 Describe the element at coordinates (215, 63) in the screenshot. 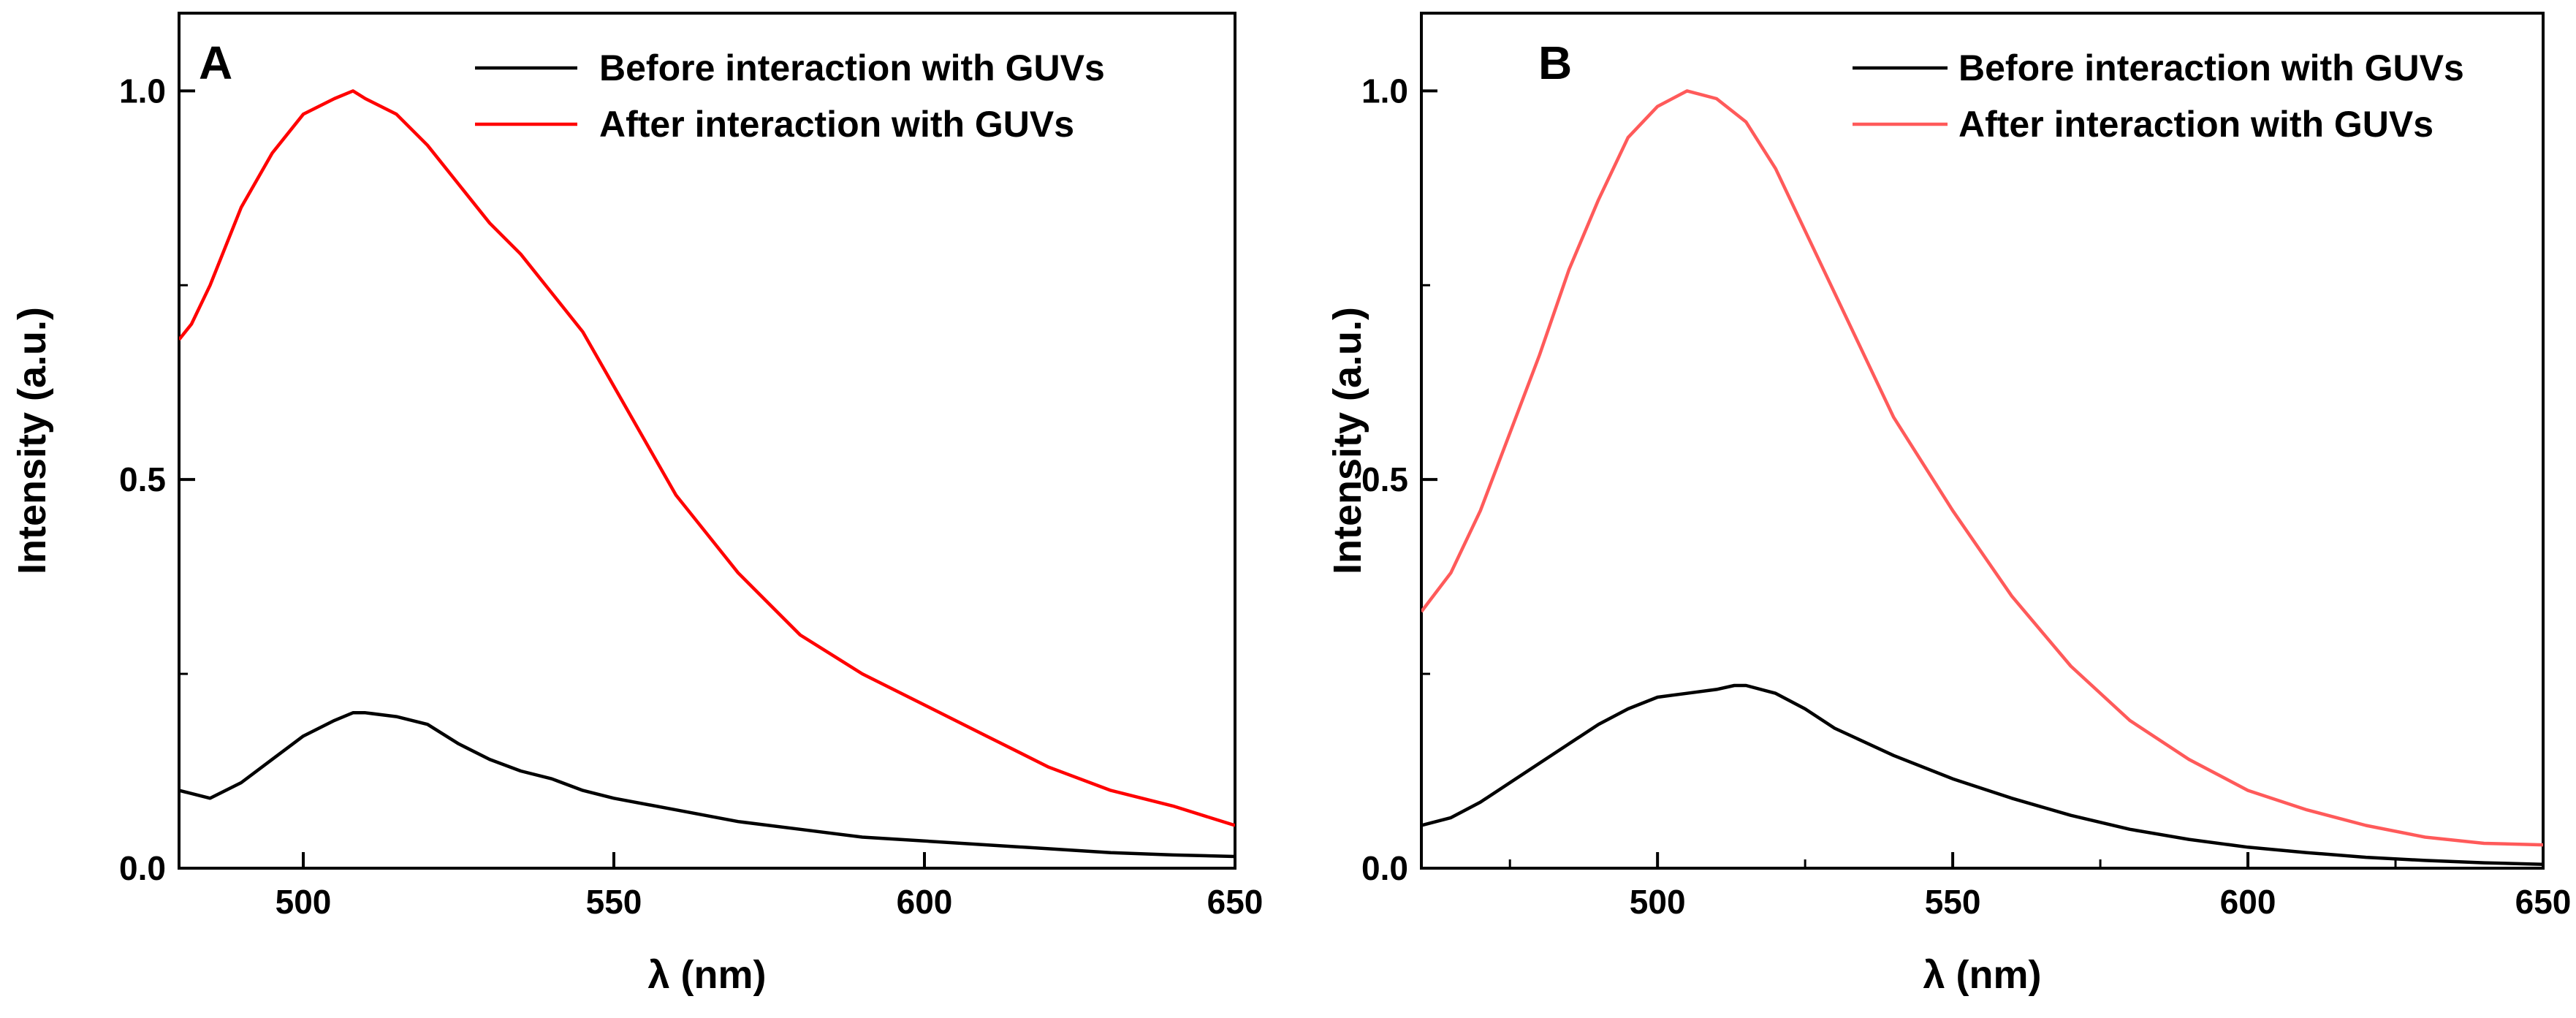

I see `panel-label: A` at that location.